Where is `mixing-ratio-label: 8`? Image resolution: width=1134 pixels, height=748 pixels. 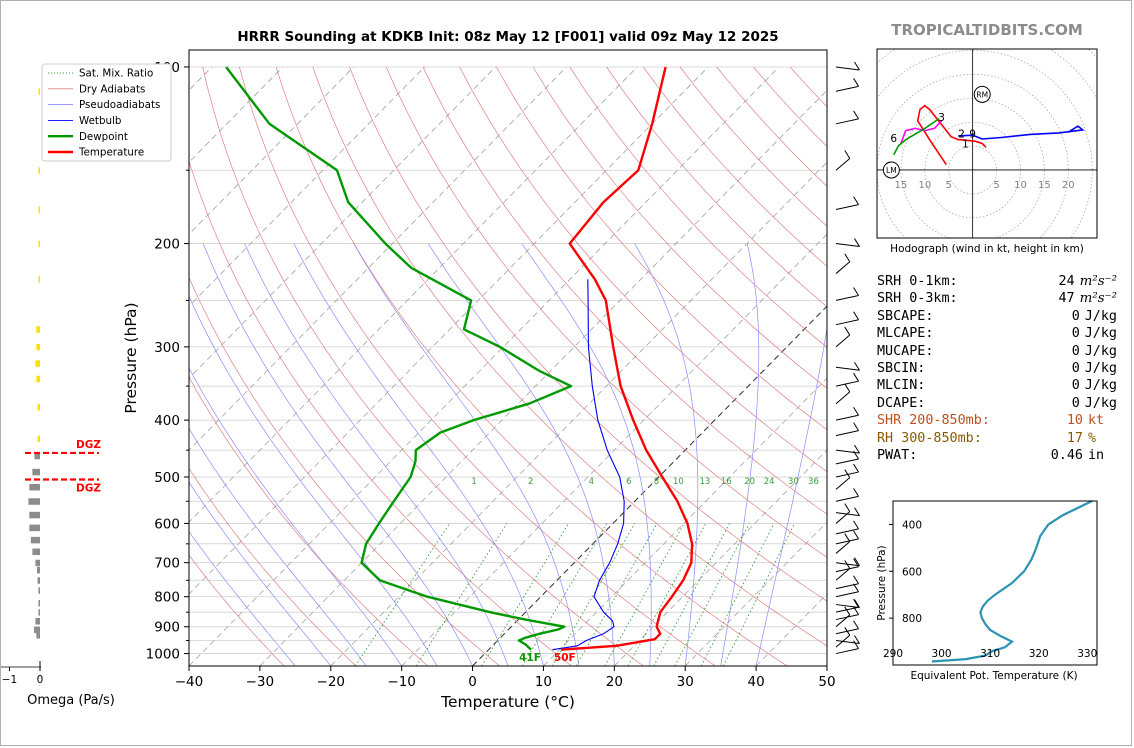
mixing-ratio-label: 8 is located at coordinates (656, 482).